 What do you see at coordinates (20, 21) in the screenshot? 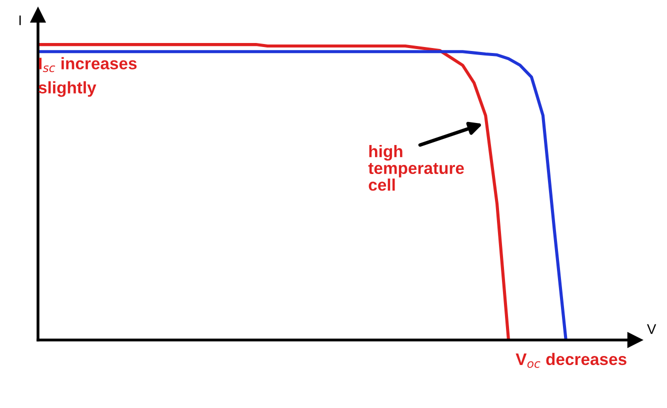
I see `y-axis-title: I` at bounding box center [20, 21].